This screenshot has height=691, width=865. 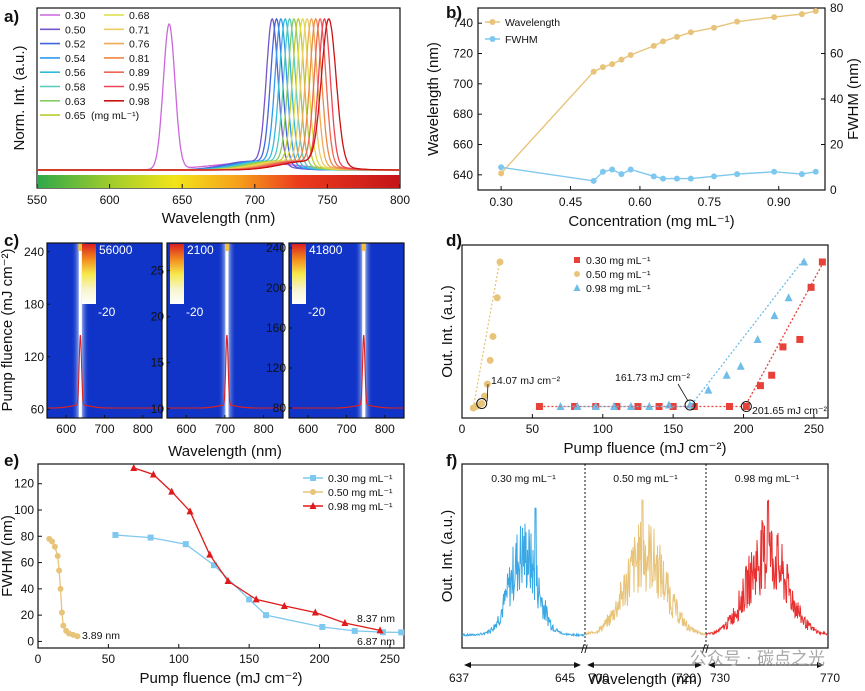 What do you see at coordinates (571, 202) in the screenshot?
I see `x-tick-label: 0.45` at bounding box center [571, 202].